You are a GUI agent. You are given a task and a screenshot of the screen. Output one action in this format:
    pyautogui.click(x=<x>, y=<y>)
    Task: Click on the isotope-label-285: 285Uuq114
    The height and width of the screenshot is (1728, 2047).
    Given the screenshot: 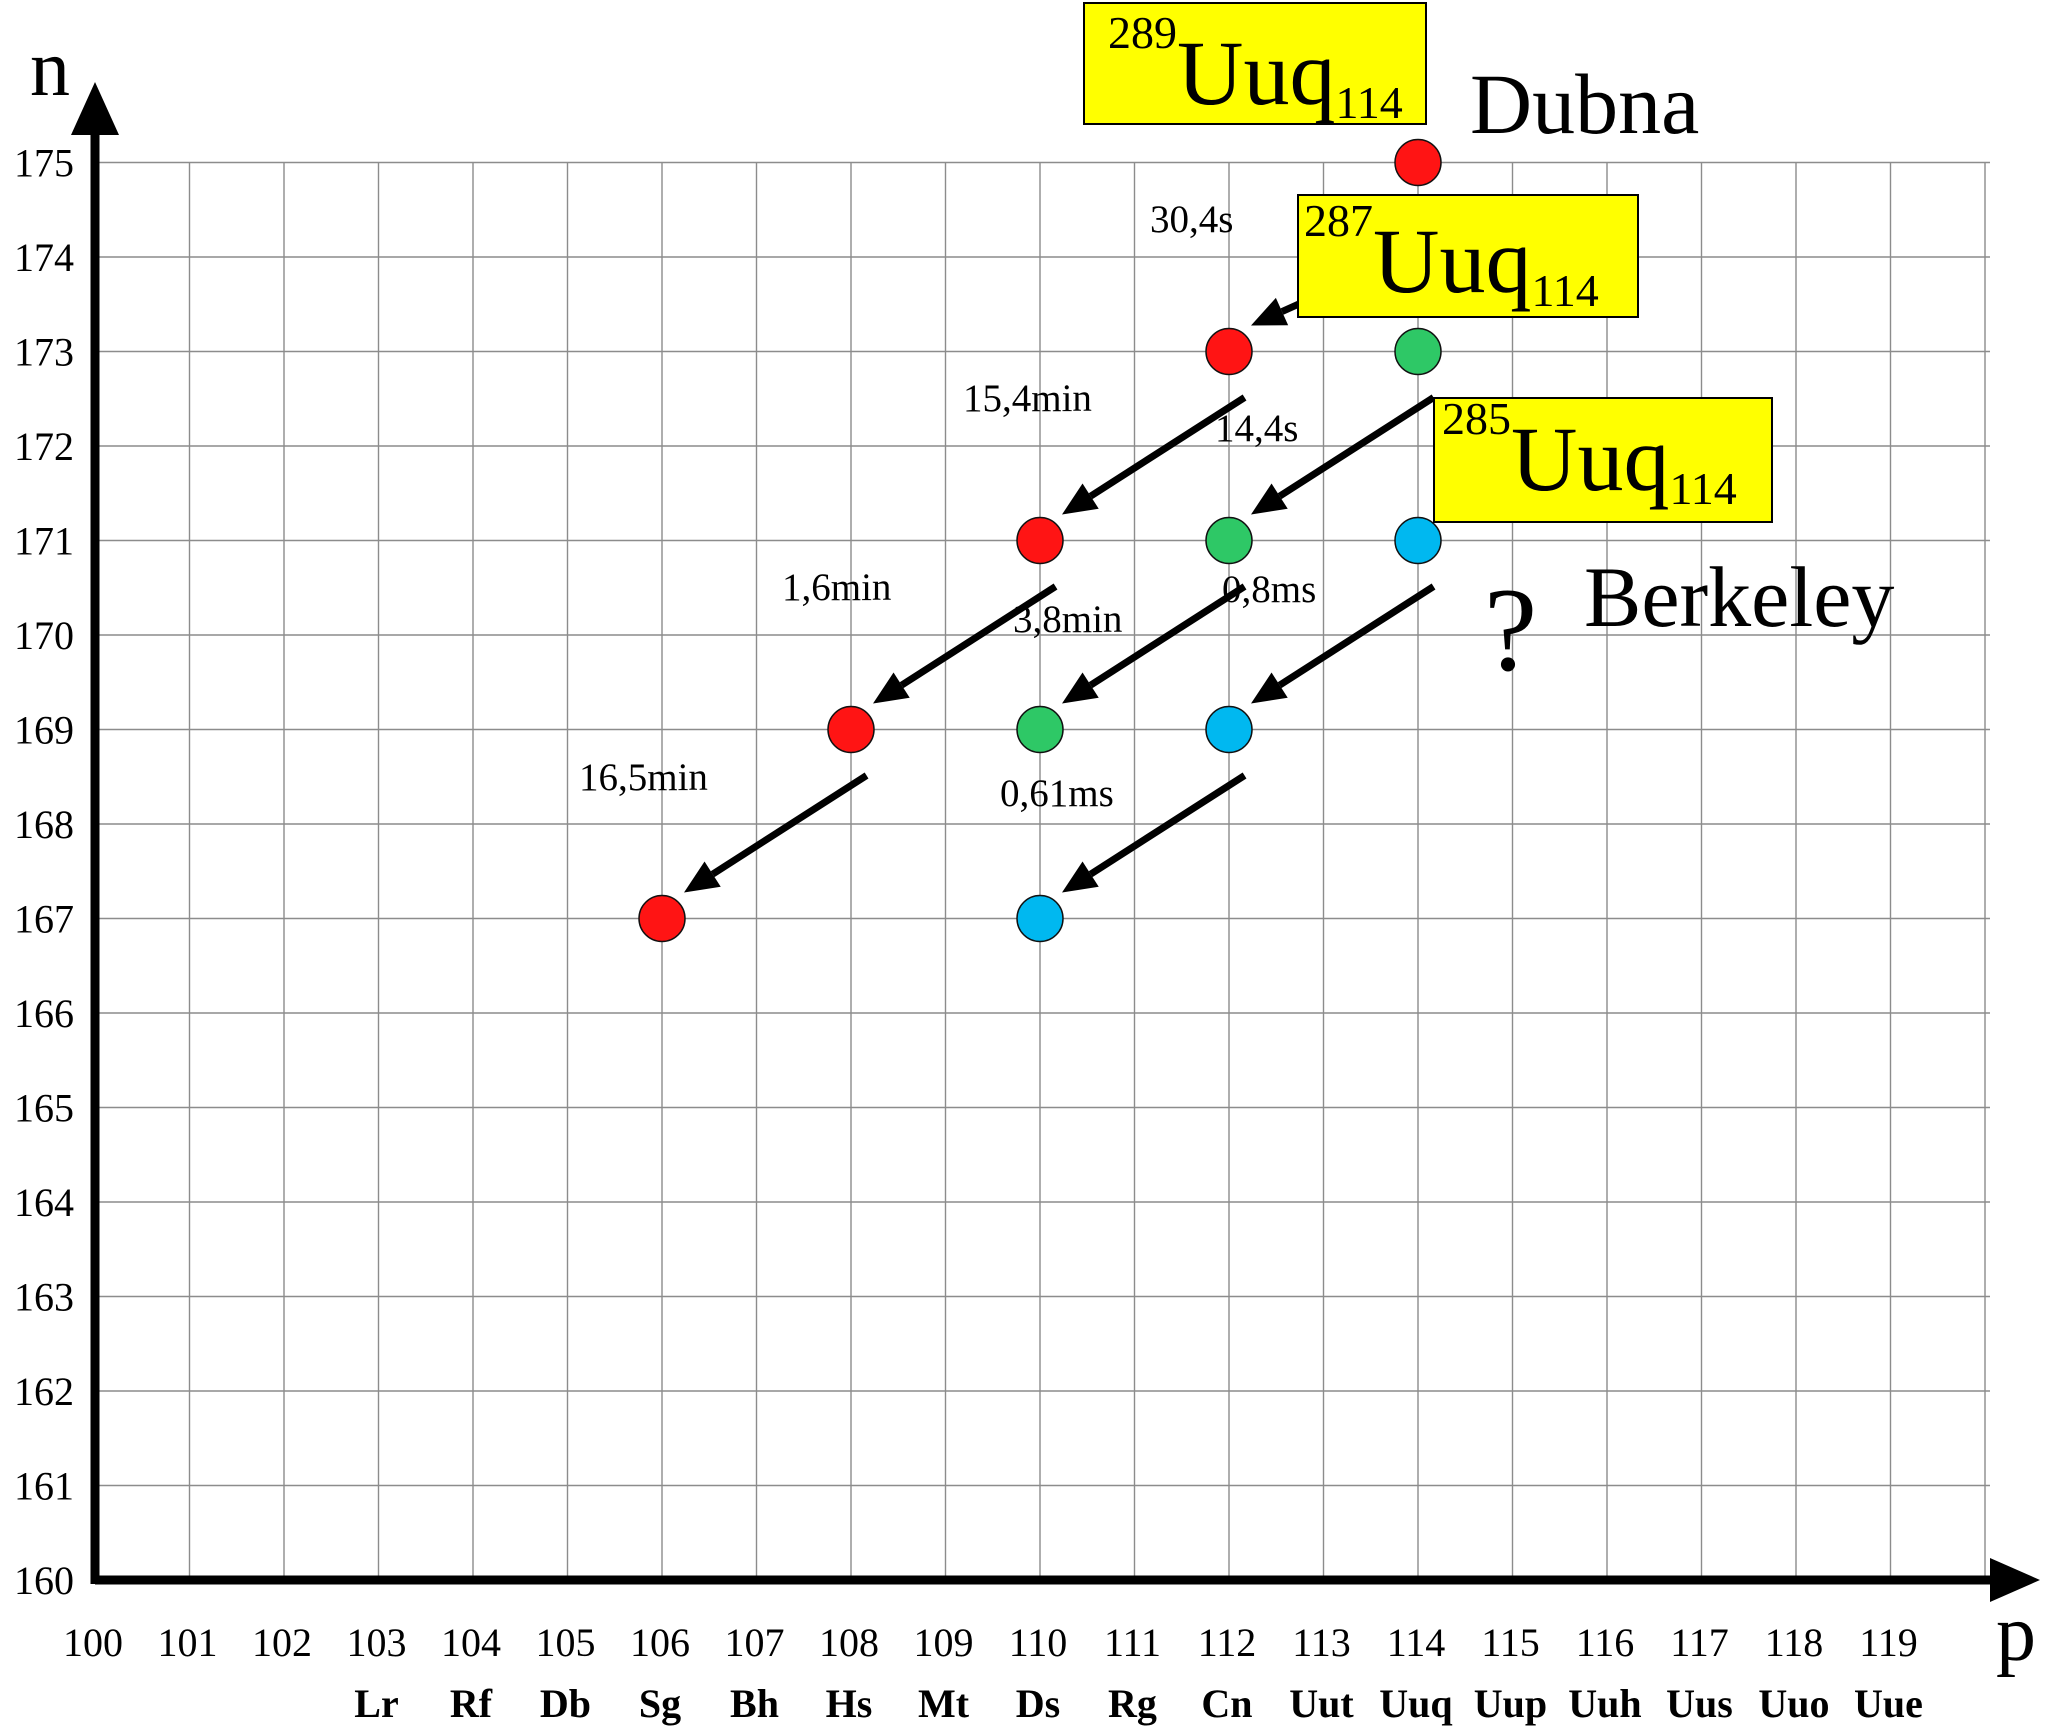 What is the action you would take?
    pyautogui.click(x=1603, y=458)
    